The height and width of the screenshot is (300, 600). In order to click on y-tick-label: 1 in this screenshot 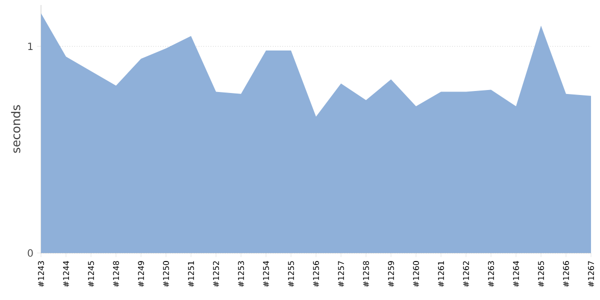, I will do `click(30, 46)`.